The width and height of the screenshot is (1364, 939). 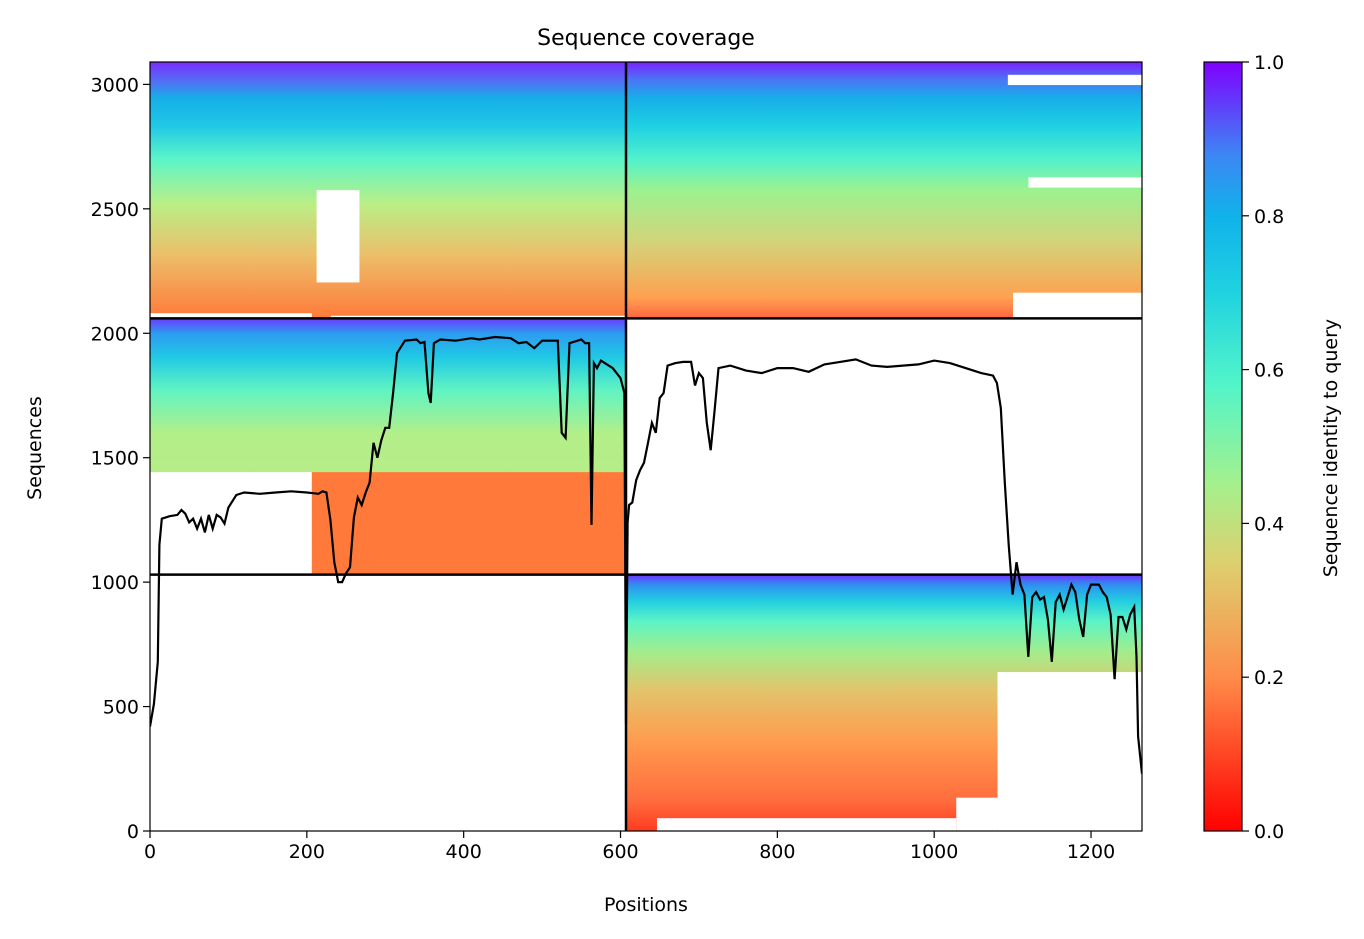 What do you see at coordinates (35, 448) in the screenshot?
I see `y-axis-label: Sequences` at bounding box center [35, 448].